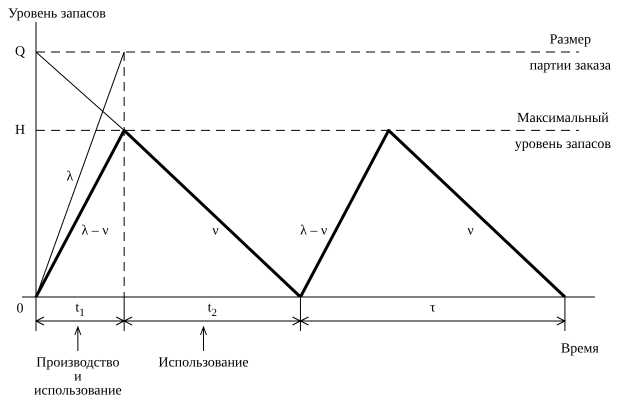 The height and width of the screenshot is (413, 623). I want to click on ref-line-label: Размер партии заказа, so click(571, 53).